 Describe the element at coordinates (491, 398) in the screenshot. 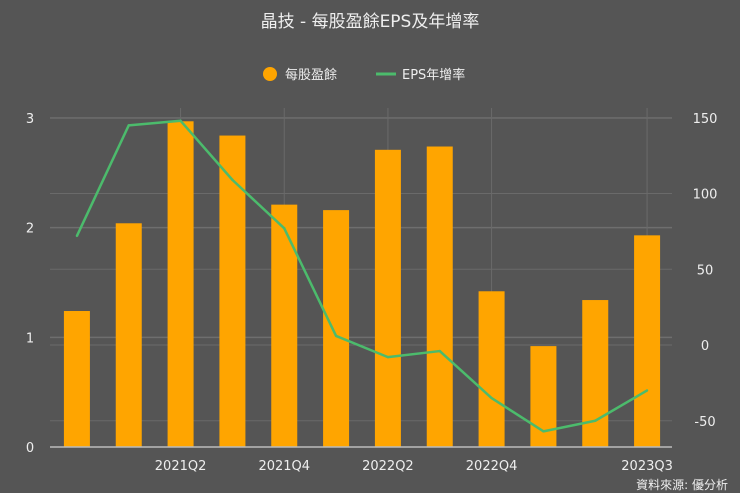

I see `growth-point-2022Q4` at that location.